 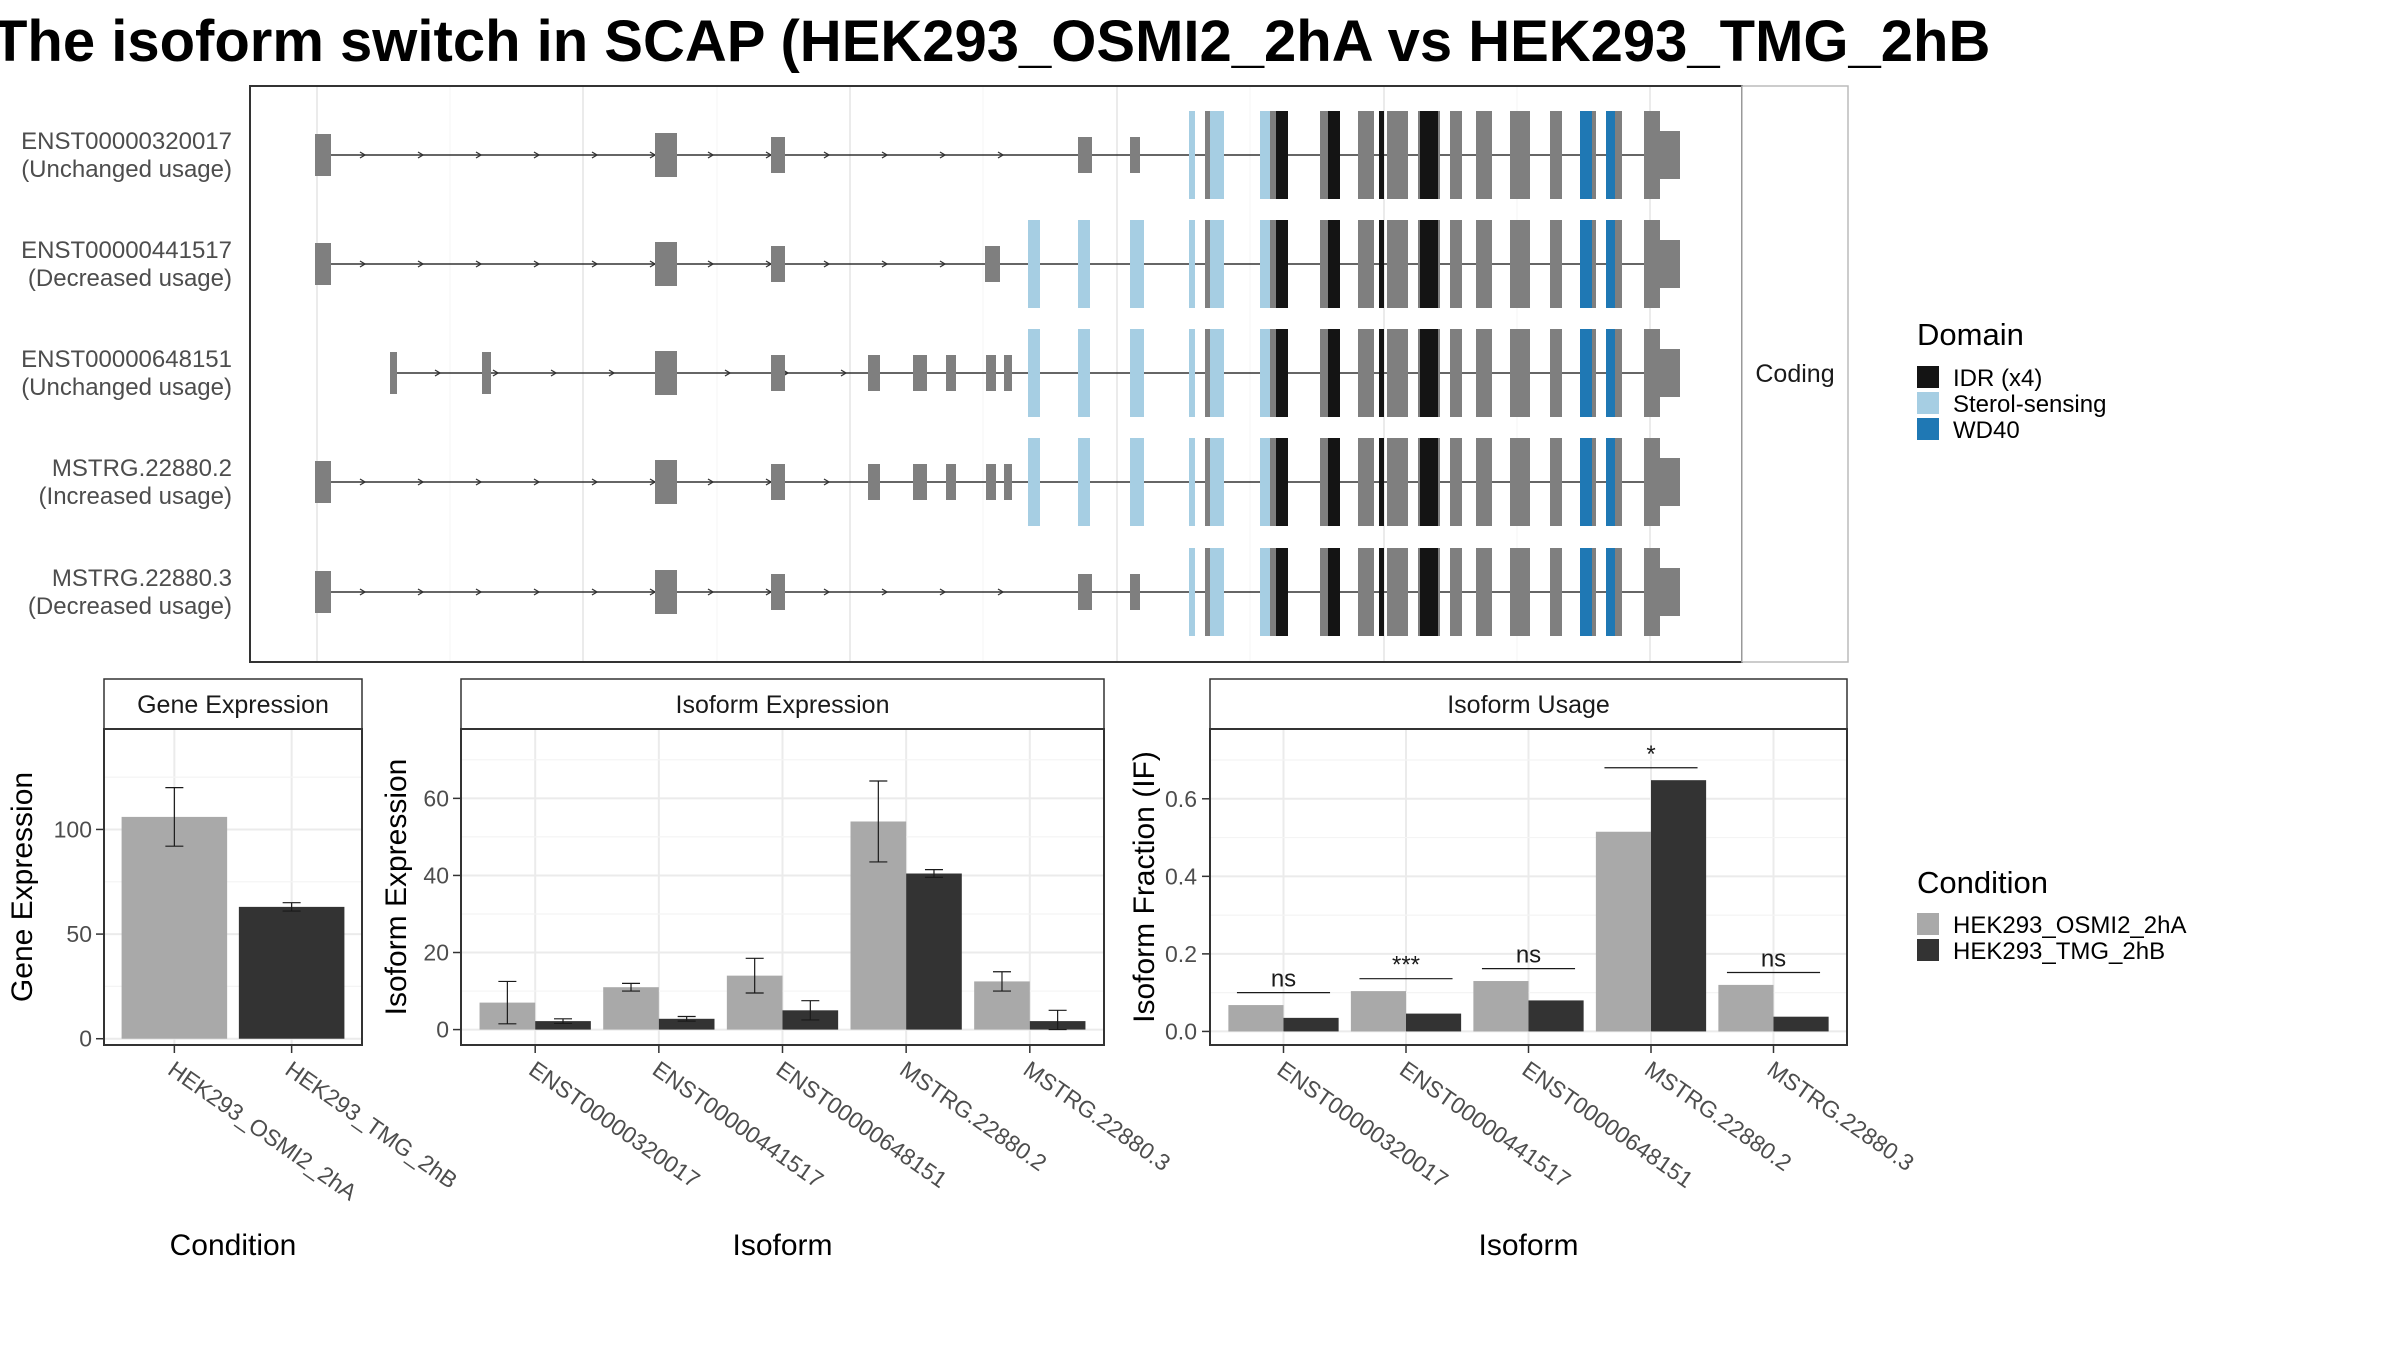 I want to click on significance-label: *, so click(x=1650, y=754).